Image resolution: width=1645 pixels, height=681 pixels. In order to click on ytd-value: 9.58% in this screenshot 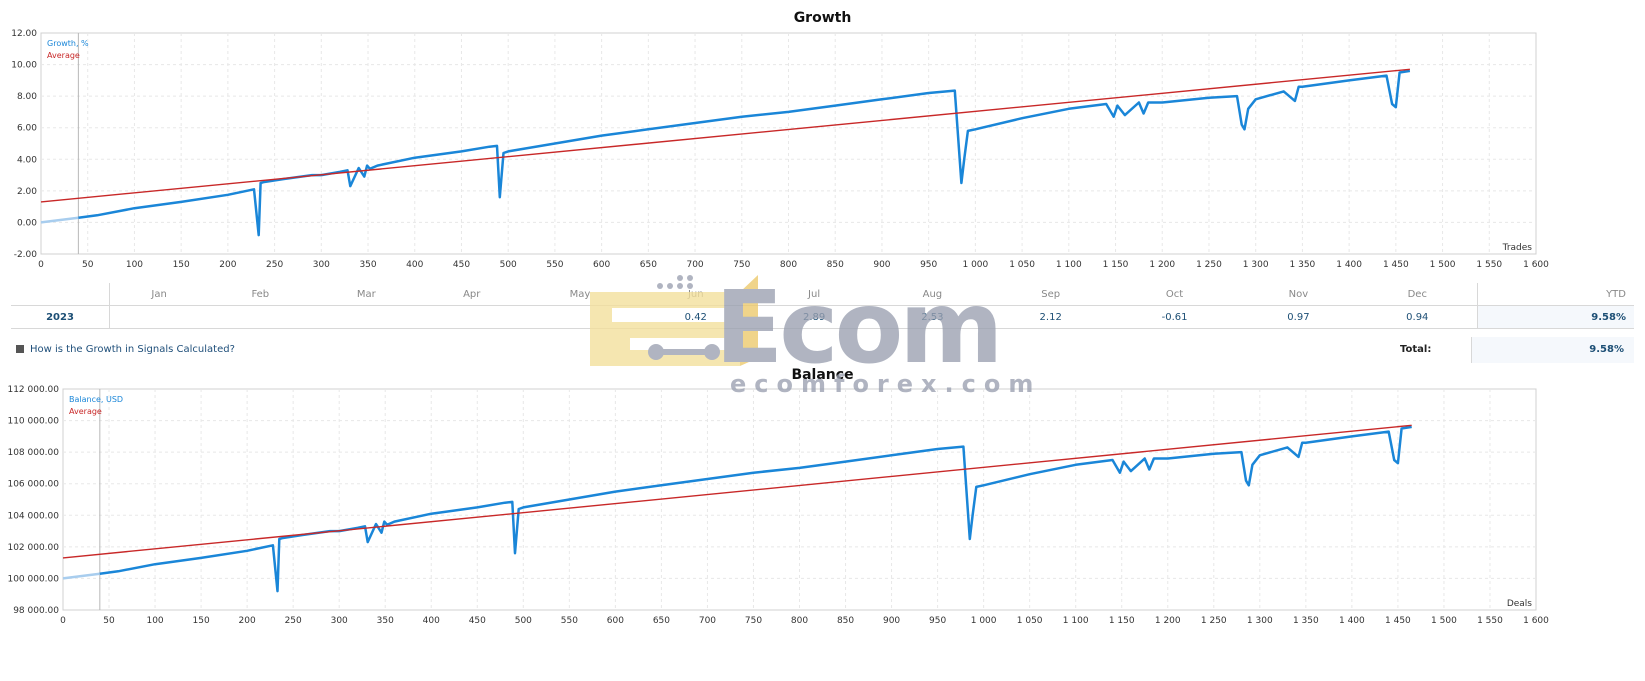, I will do `click(1555, 317)`.